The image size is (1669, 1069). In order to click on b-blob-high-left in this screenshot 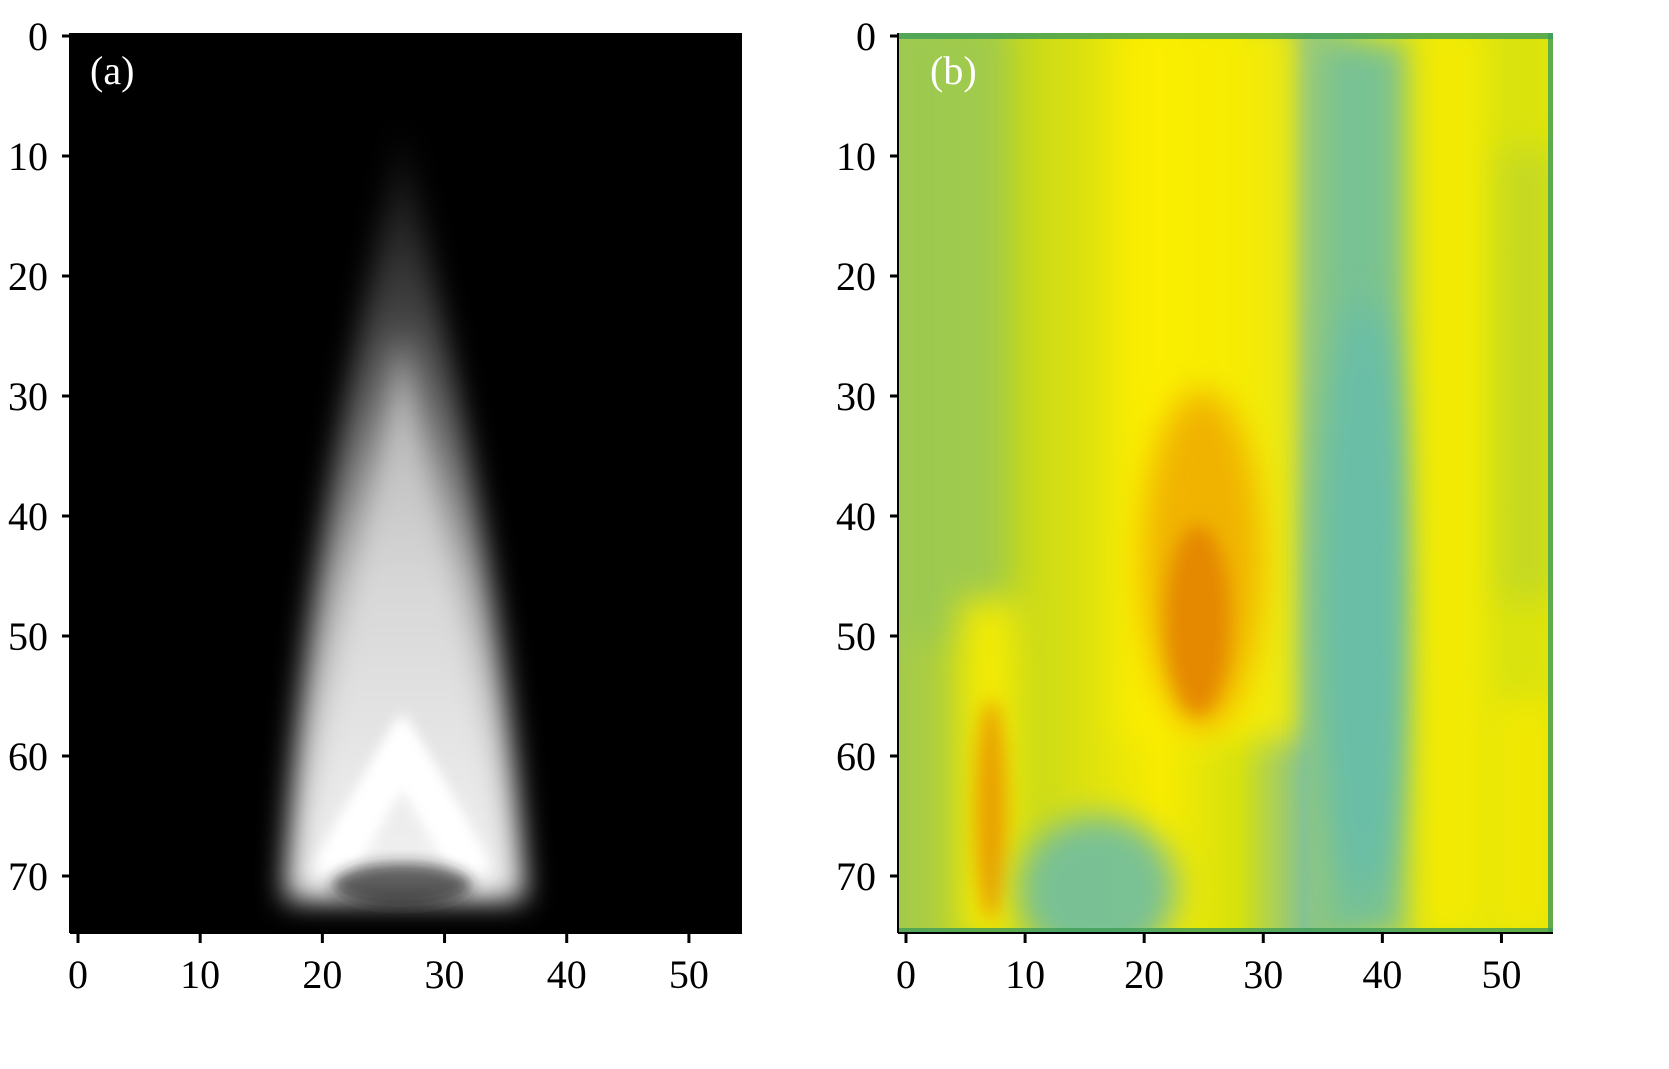, I will do `click(991, 810)`.